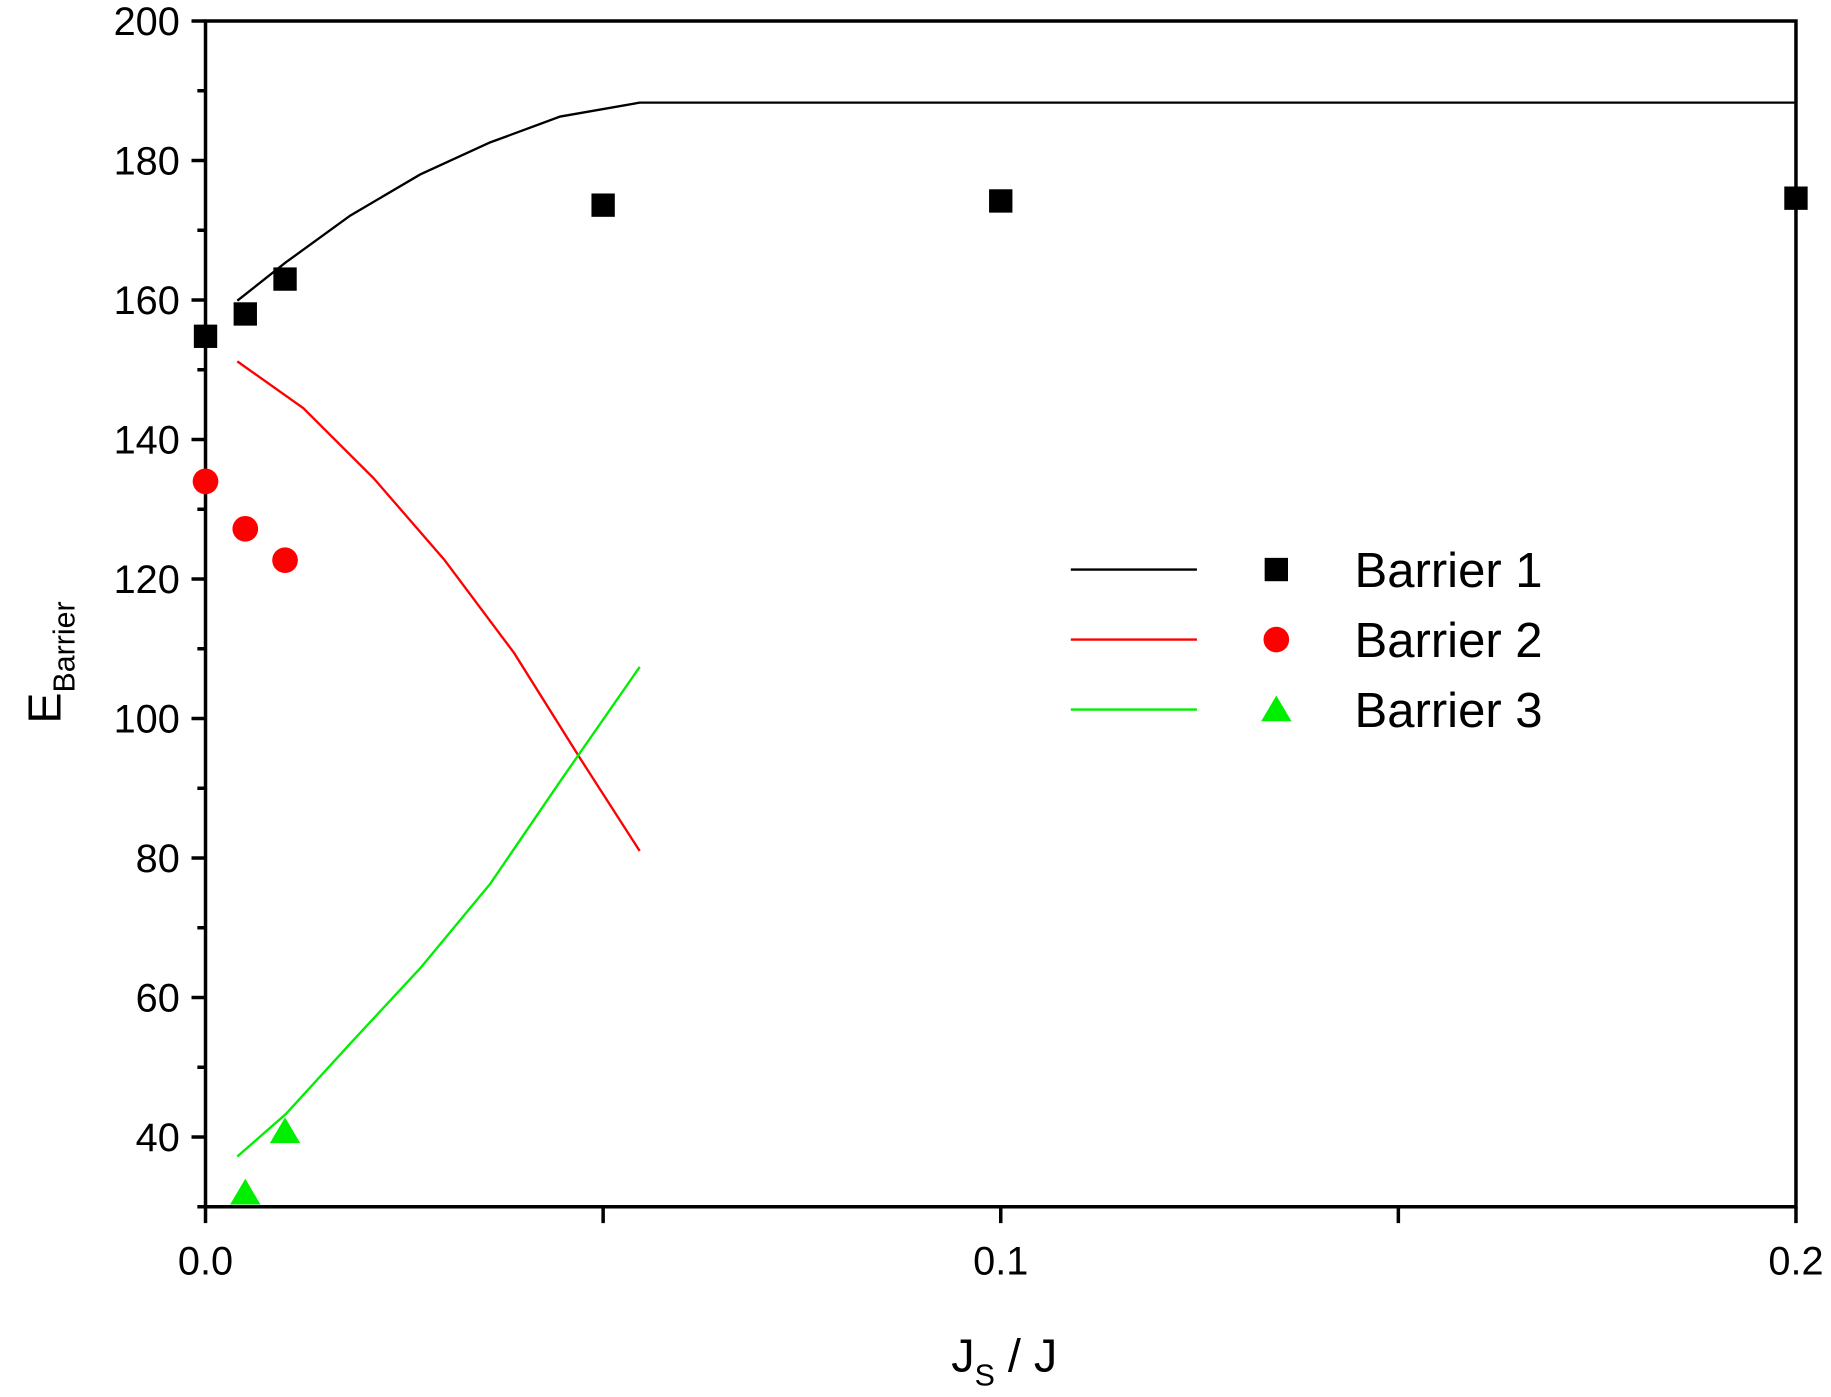  I want to click on x-label-main: J, so click(962, 1355).